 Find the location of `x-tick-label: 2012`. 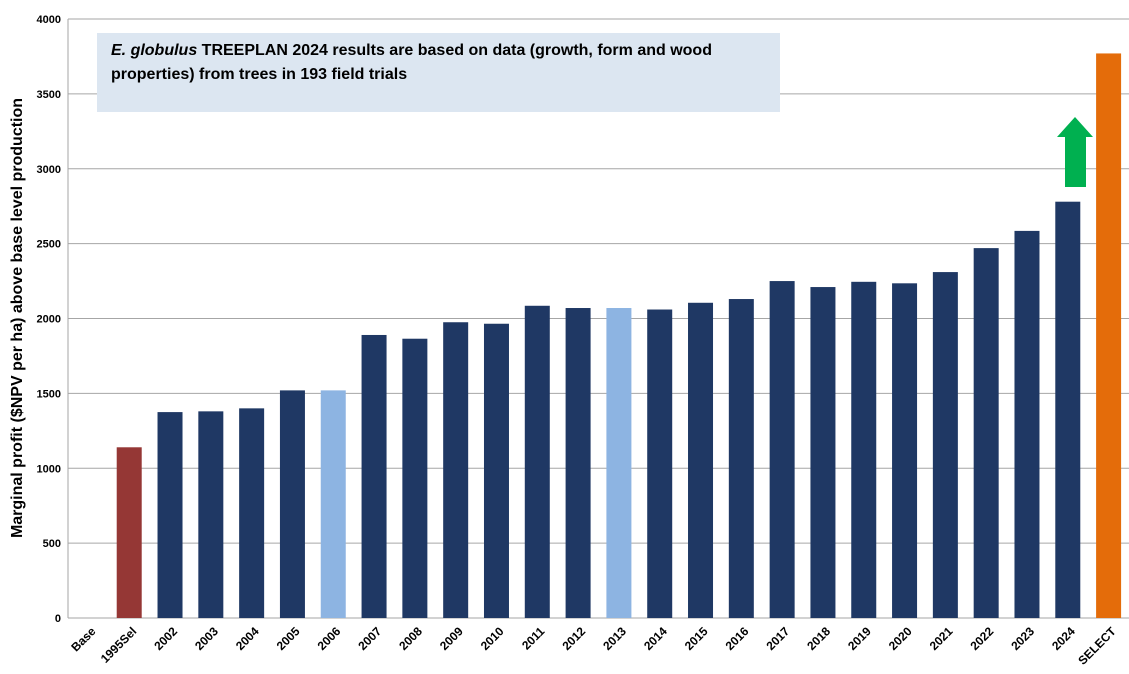

x-tick-label: 2012 is located at coordinates (573, 638).